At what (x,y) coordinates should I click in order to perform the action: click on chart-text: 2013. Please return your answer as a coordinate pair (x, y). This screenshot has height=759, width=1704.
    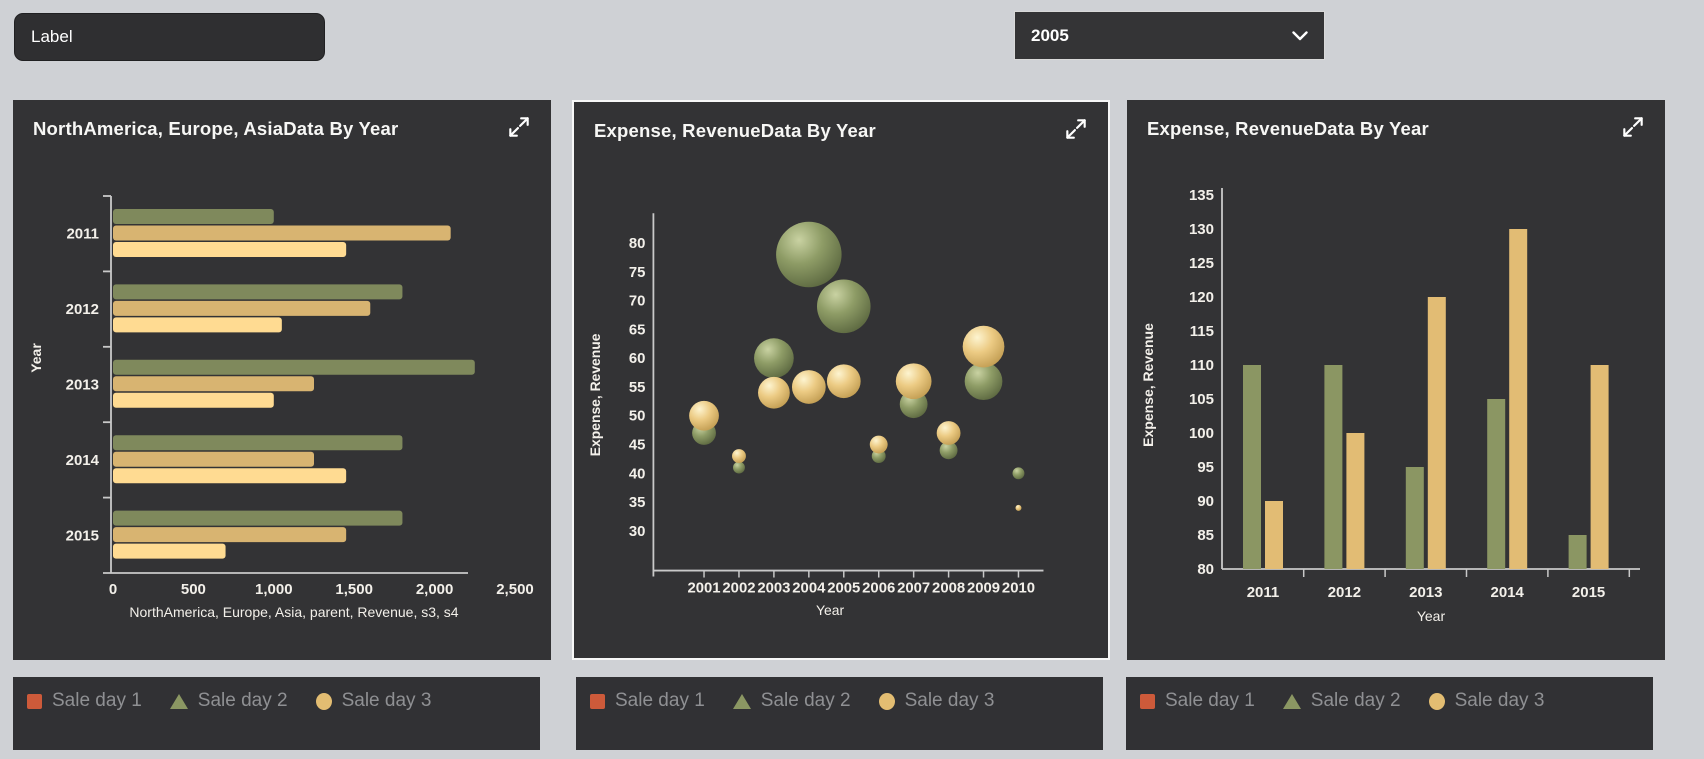
    Looking at the image, I should click on (82, 385).